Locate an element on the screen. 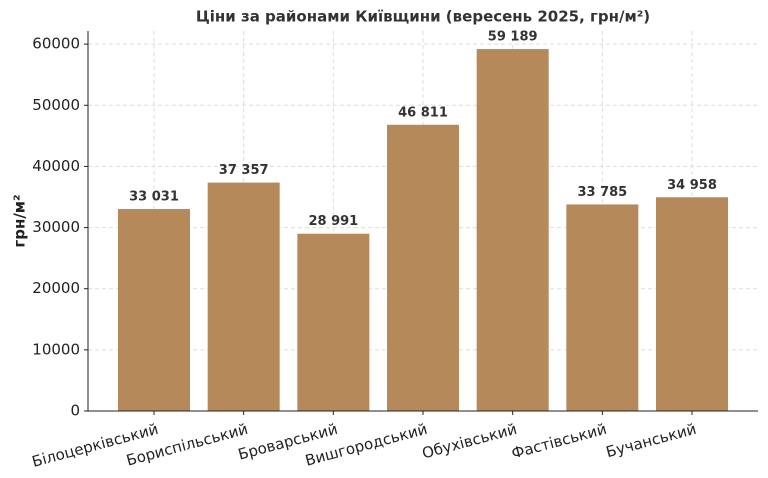 The height and width of the screenshot is (478, 768). value-label: 33 785 is located at coordinates (602, 192).